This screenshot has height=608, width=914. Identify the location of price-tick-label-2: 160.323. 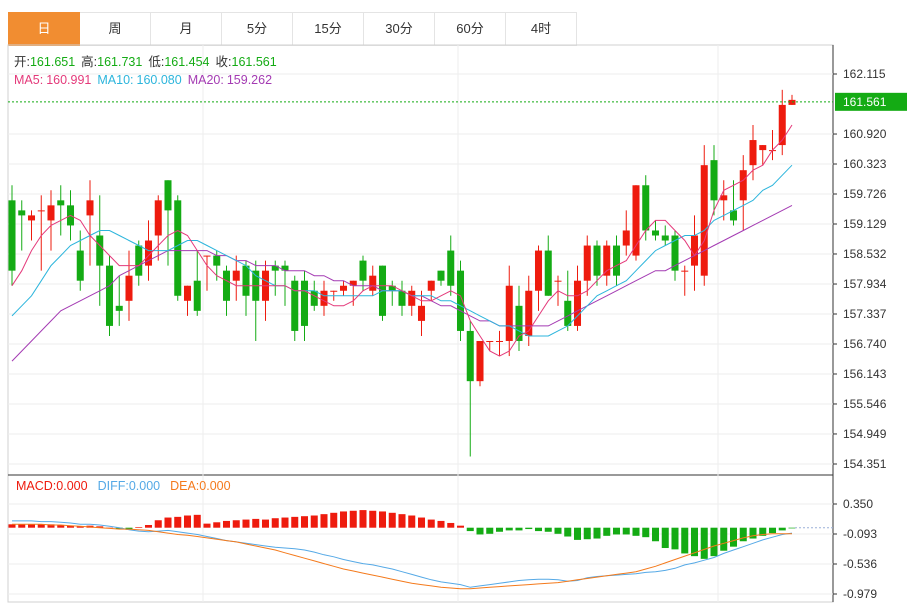
(865, 164).